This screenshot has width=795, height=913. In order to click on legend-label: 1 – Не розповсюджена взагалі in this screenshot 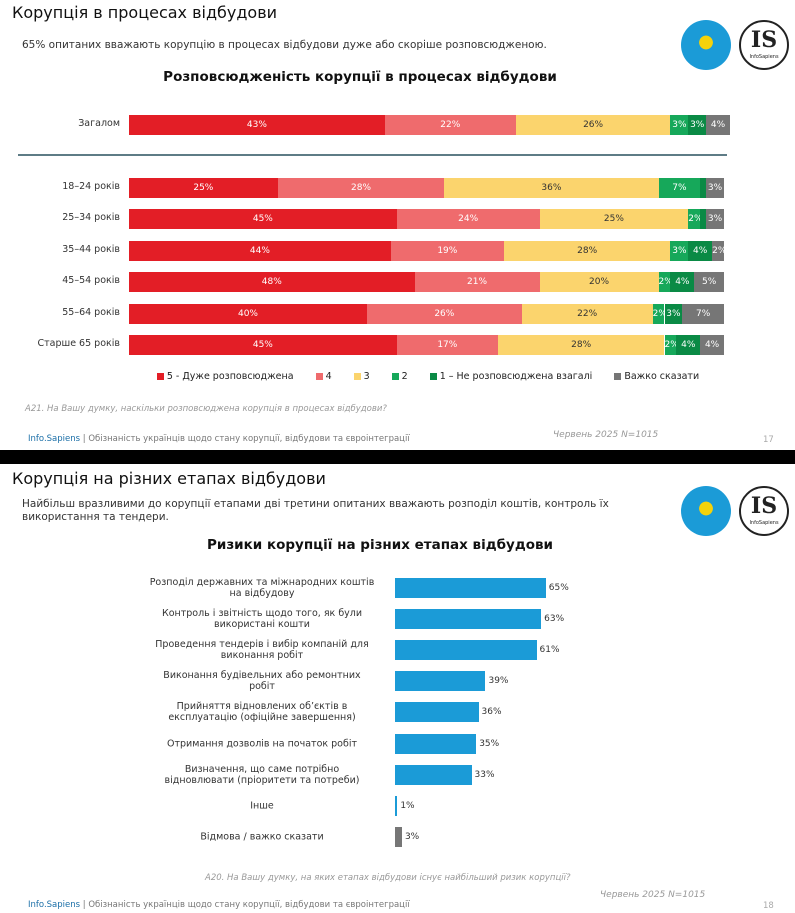, I will do `click(516, 376)`.